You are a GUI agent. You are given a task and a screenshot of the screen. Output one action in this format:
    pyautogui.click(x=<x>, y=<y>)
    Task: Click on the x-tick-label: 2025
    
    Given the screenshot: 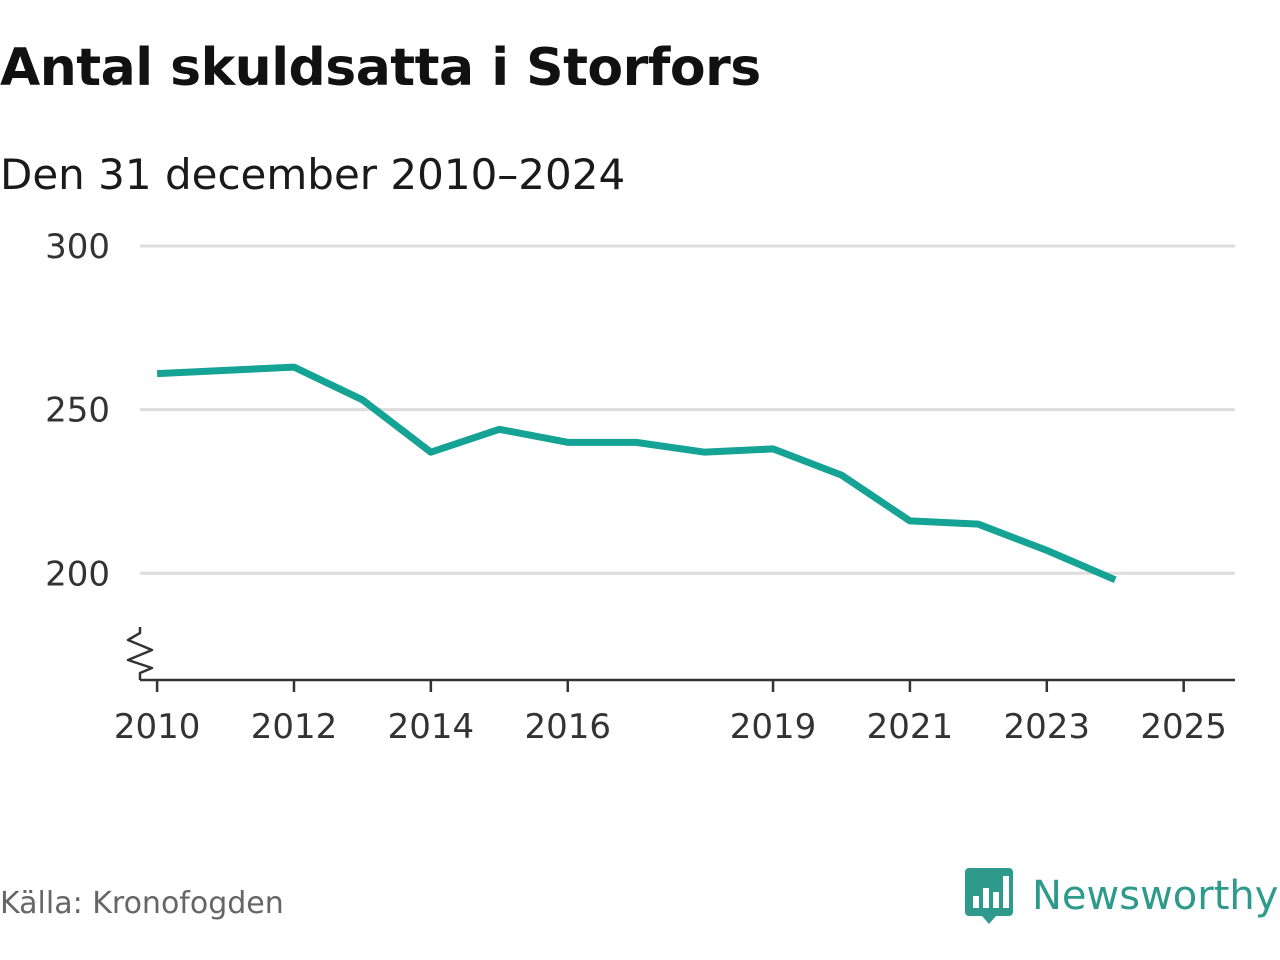 What is the action you would take?
    pyautogui.click(x=1183, y=727)
    